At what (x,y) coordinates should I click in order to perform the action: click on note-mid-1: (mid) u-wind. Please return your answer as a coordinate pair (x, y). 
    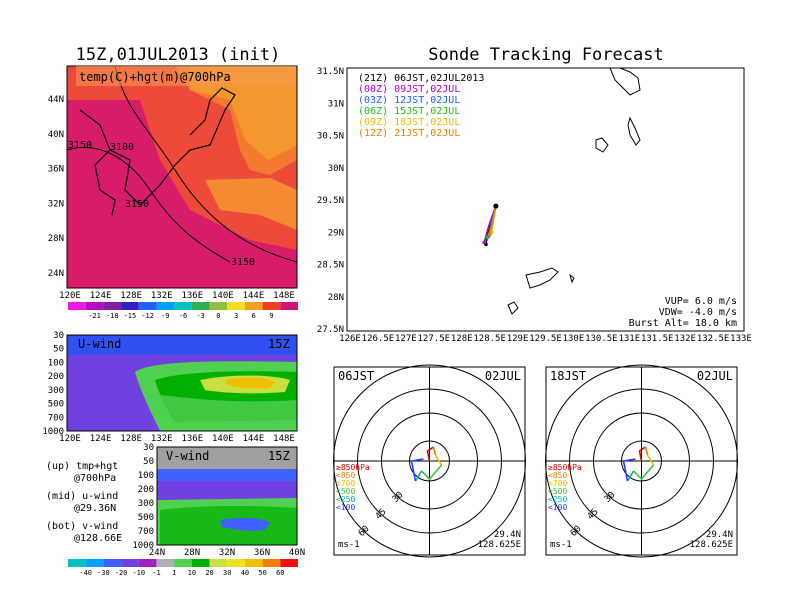
    Looking at the image, I should click on (82, 496).